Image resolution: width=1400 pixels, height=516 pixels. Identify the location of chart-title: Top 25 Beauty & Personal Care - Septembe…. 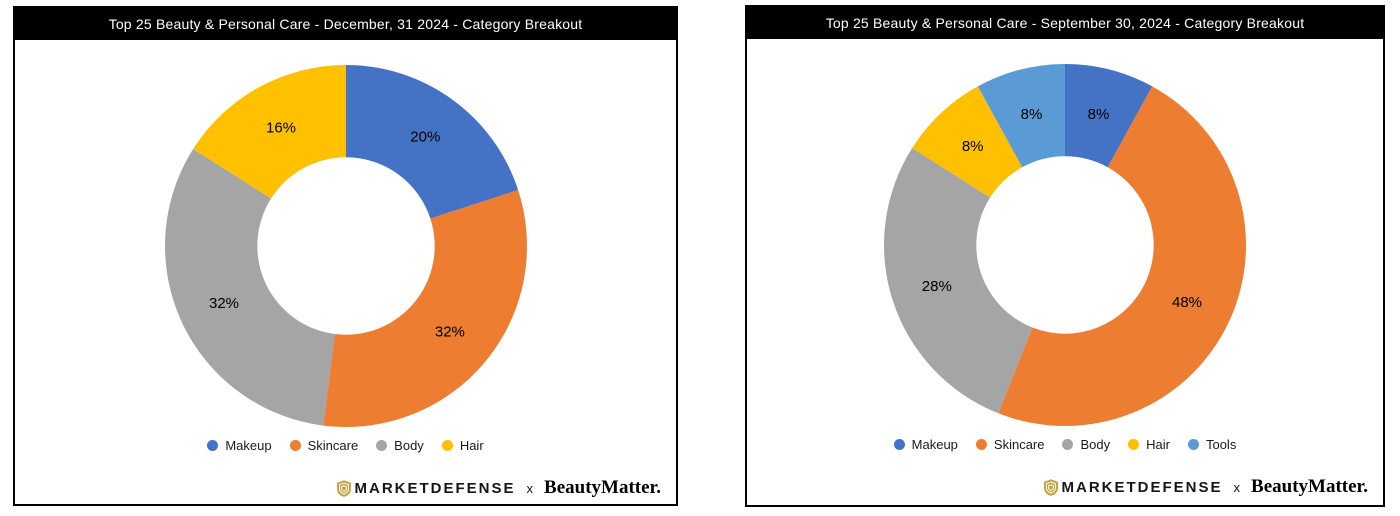
(1065, 23).